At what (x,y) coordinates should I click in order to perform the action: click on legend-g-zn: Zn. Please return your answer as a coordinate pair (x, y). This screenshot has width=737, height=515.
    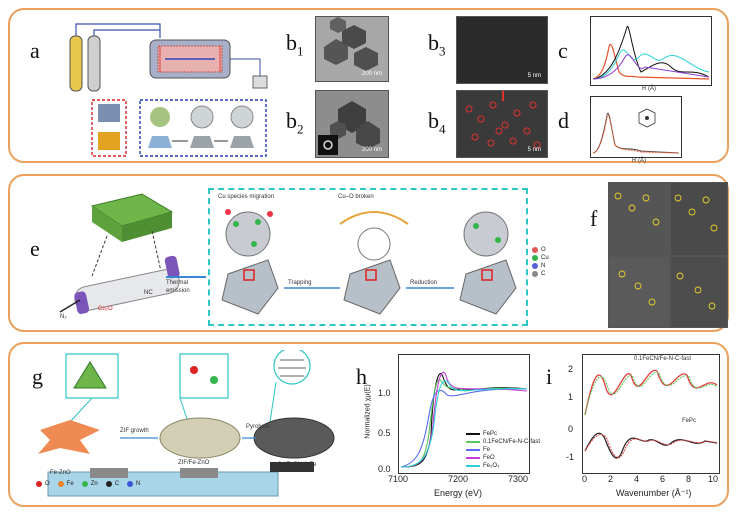
    Looking at the image, I should click on (89, 484).